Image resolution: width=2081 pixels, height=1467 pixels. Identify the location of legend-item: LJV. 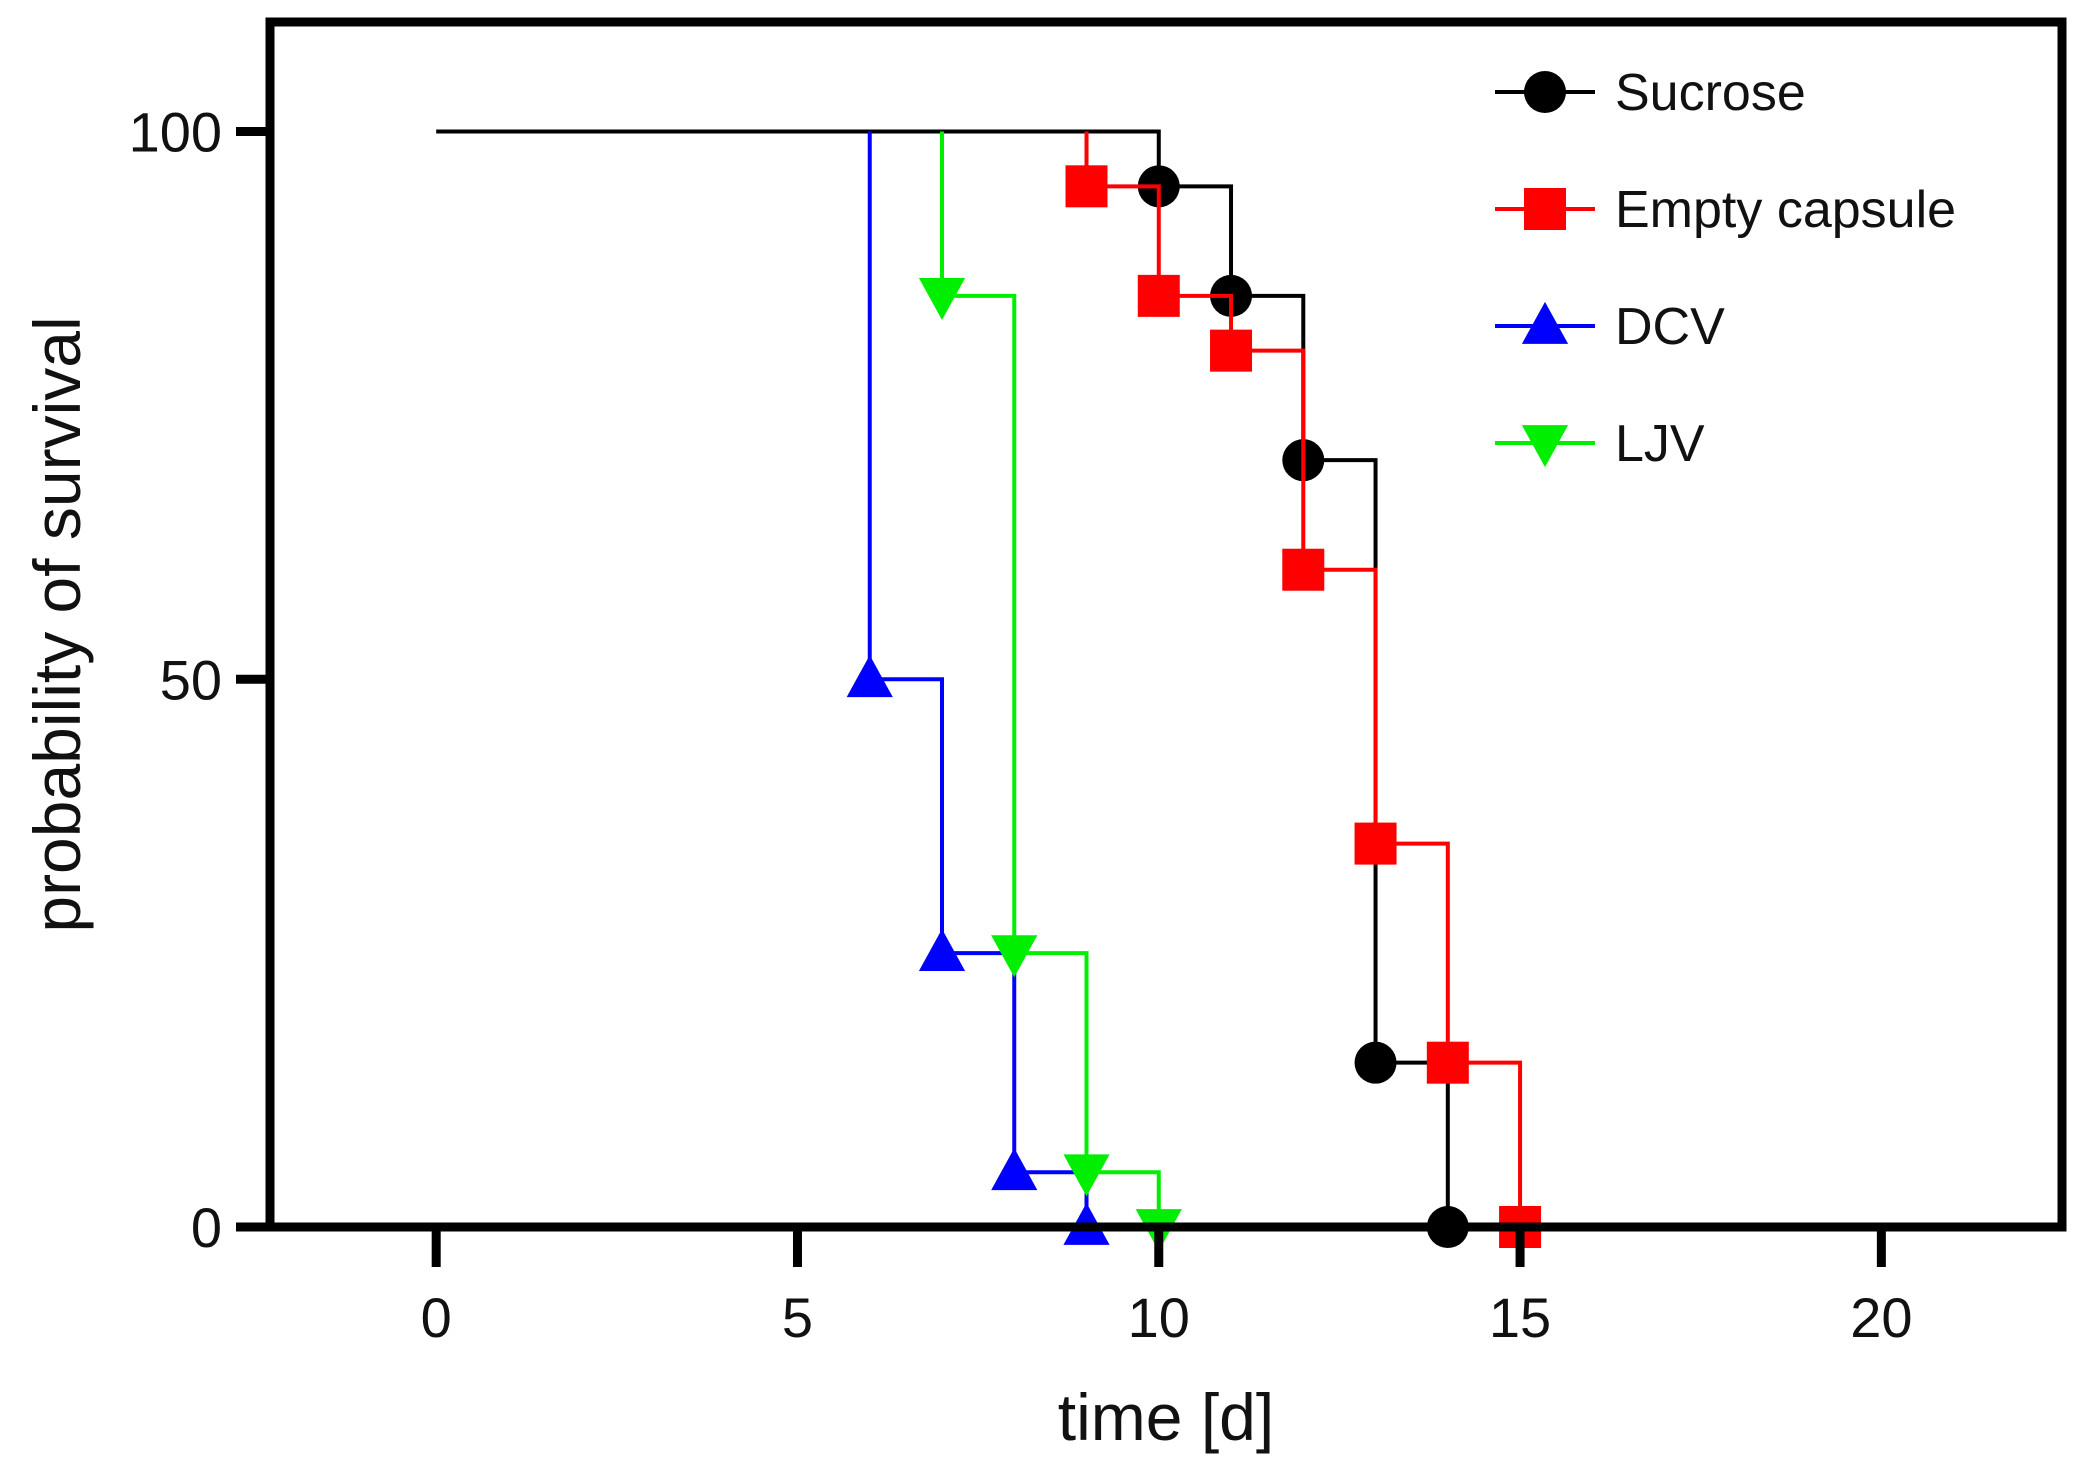
(1600, 444).